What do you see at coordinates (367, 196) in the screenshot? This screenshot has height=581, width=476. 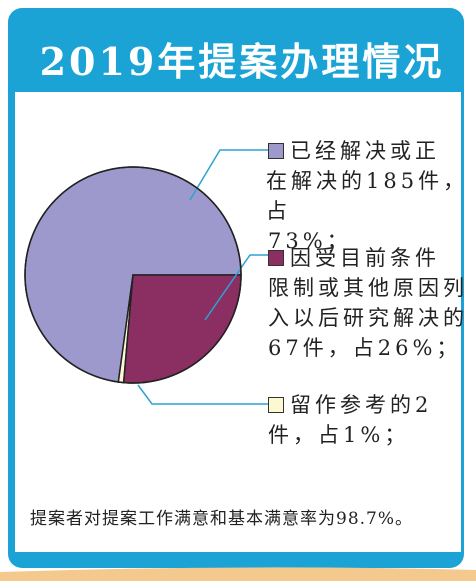 I see `legend-resolved-line2: 在解决的185件，占` at bounding box center [367, 196].